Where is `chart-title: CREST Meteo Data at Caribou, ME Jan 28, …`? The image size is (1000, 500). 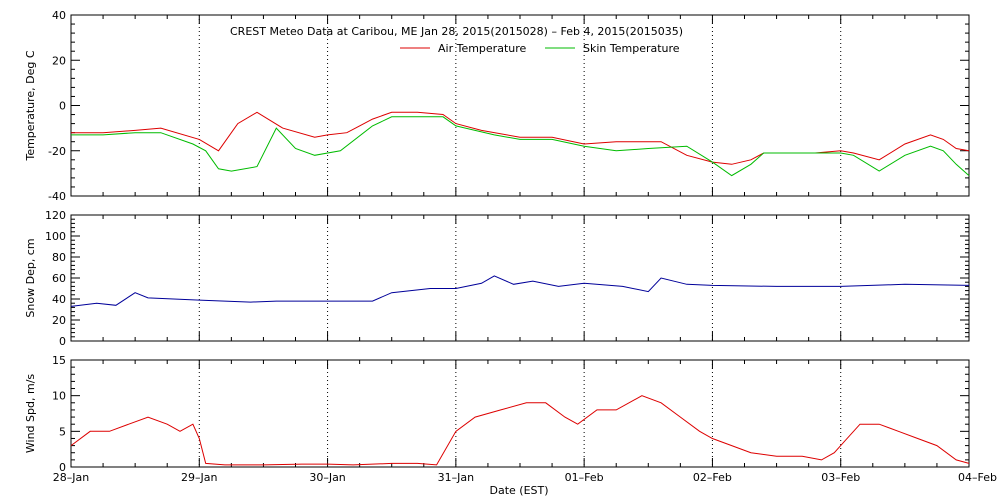
chart-title: CREST Meteo Data at Caribou, ME Jan 28, … is located at coordinates (456, 31).